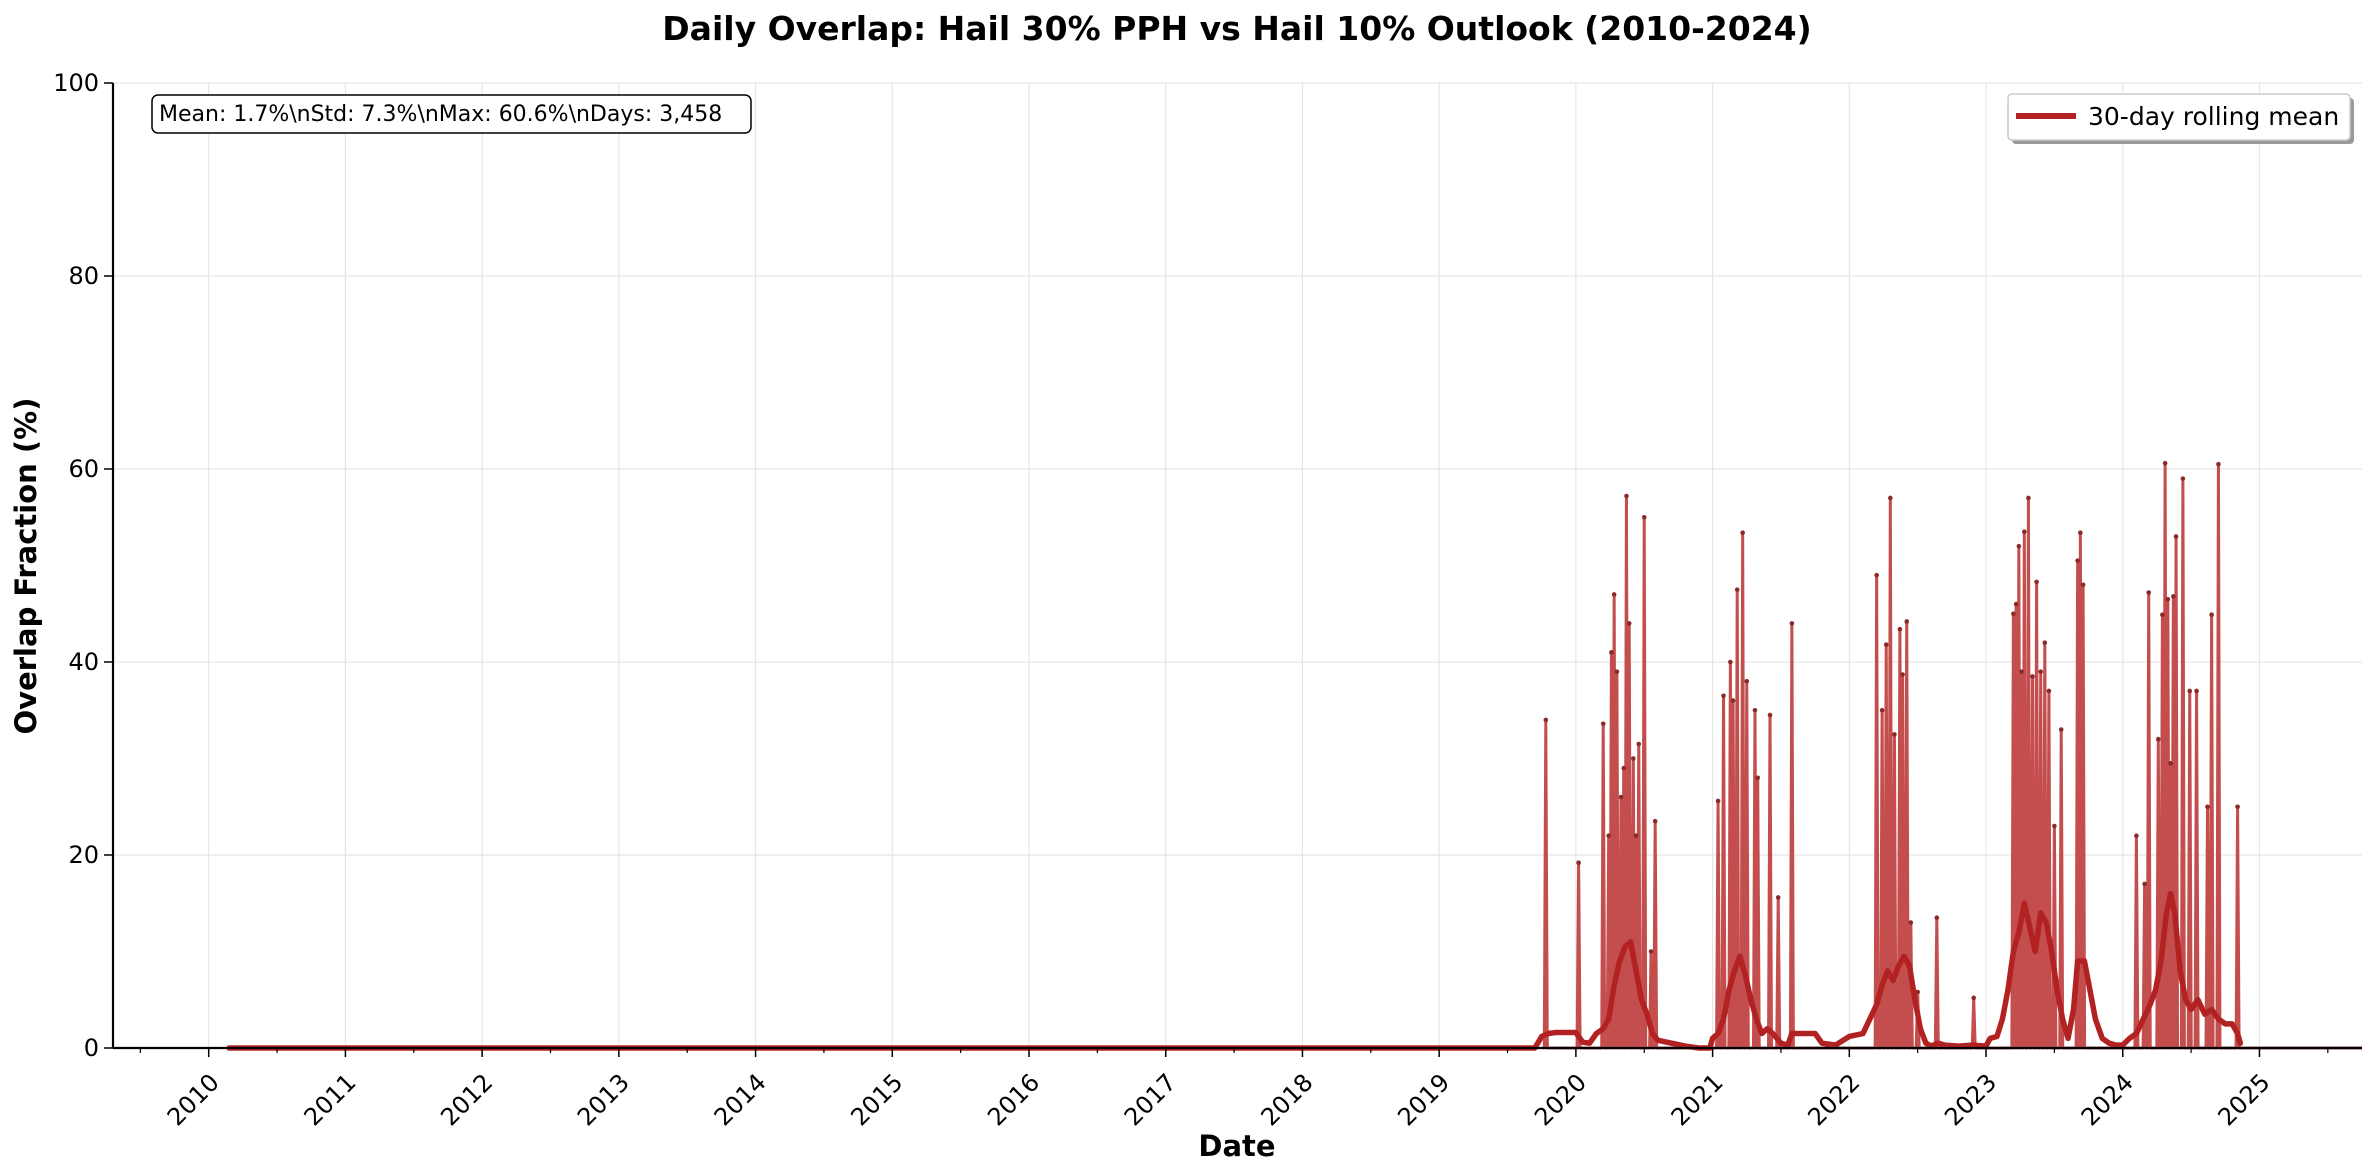 This screenshot has width=2375, height=1175. Describe the element at coordinates (2107, 1099) in the screenshot. I see `x-tick-label: 2024` at that location.